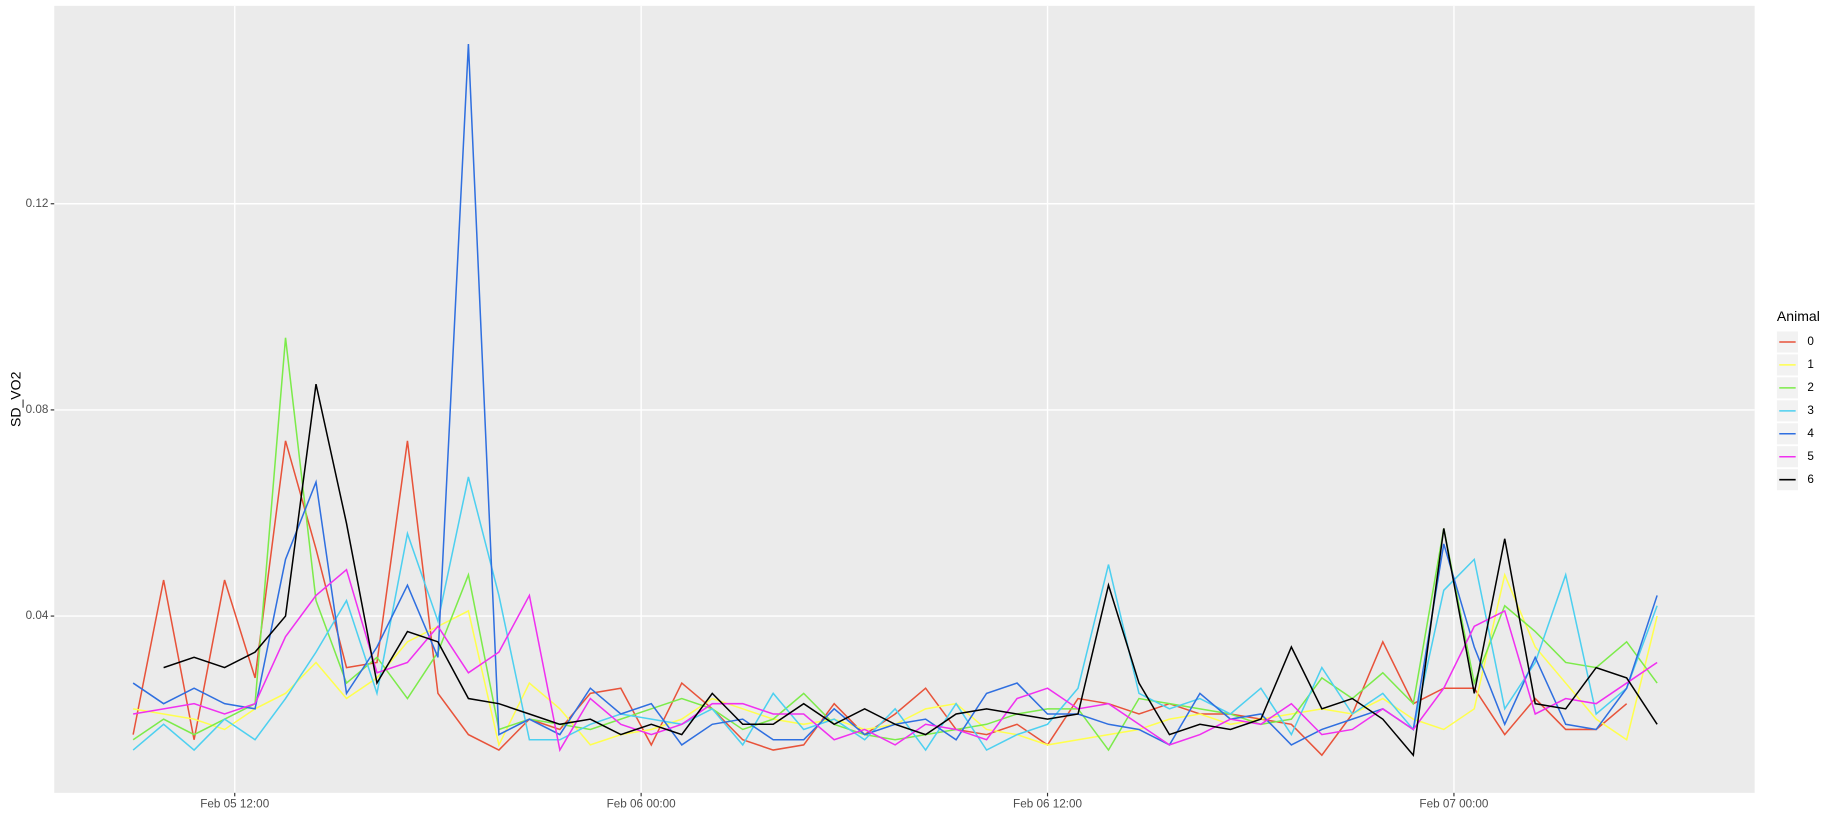  What do you see at coordinates (1810, 433) in the screenshot?
I see `legend-label: 4` at bounding box center [1810, 433].